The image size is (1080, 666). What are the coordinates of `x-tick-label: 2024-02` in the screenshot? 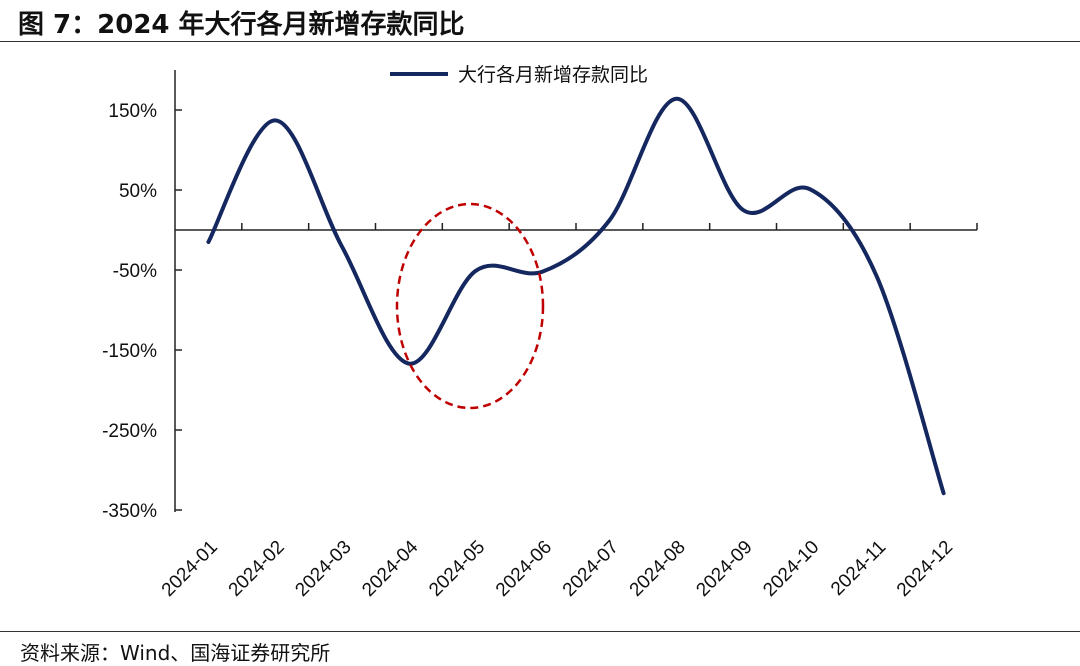 It's located at (257, 569).